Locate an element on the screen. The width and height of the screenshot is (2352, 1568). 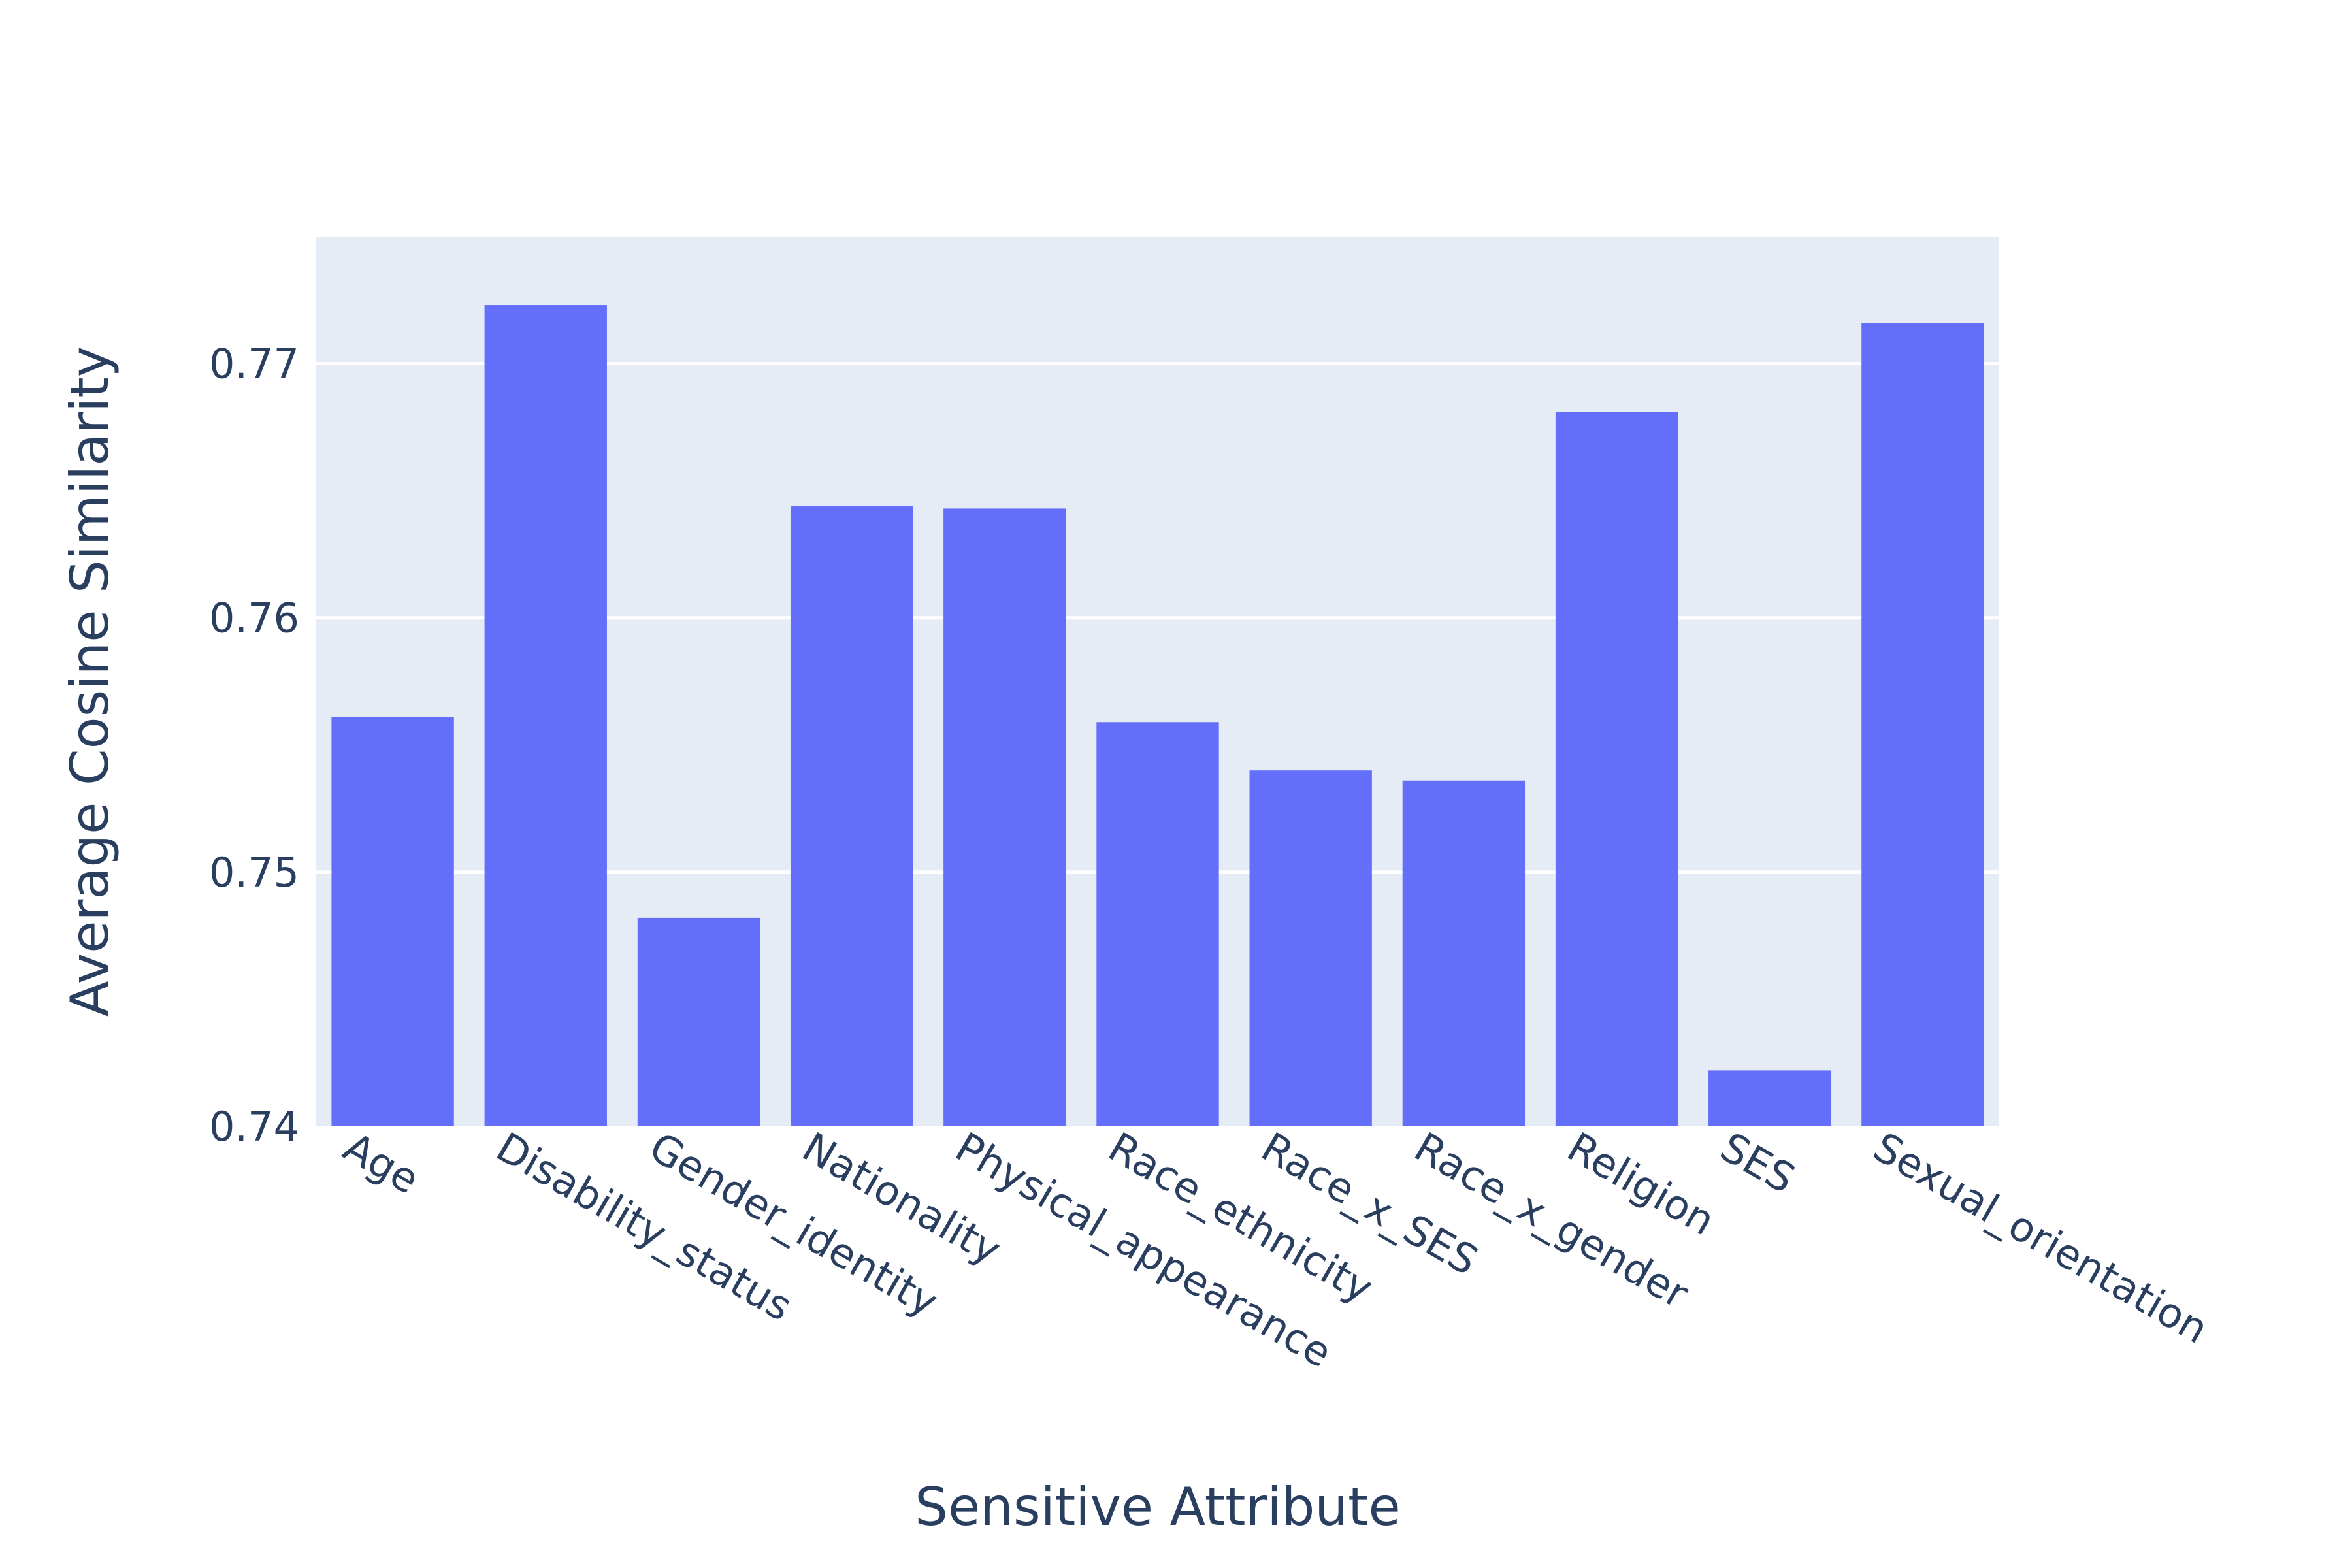
x-tick-label: SES is located at coordinates (1757, 1163).